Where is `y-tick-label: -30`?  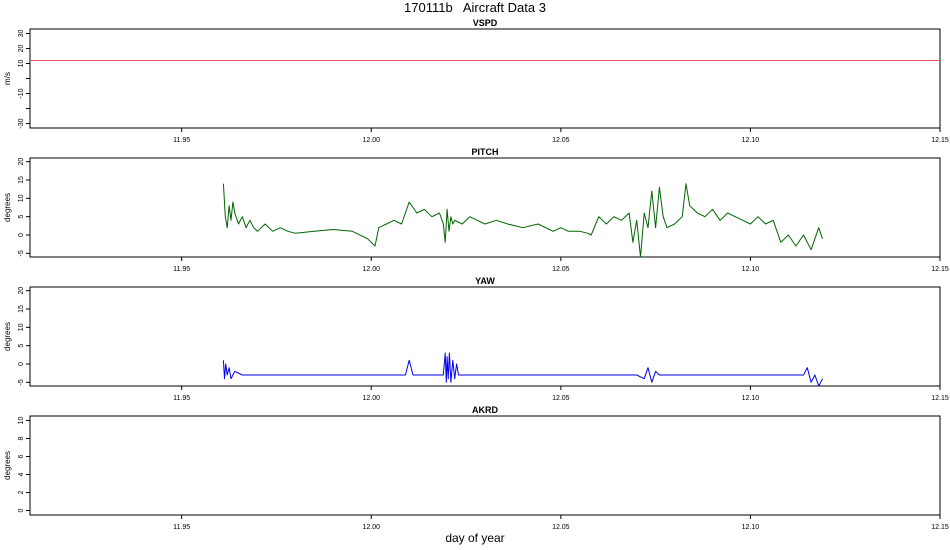 y-tick-label: -30 is located at coordinates (21, 123).